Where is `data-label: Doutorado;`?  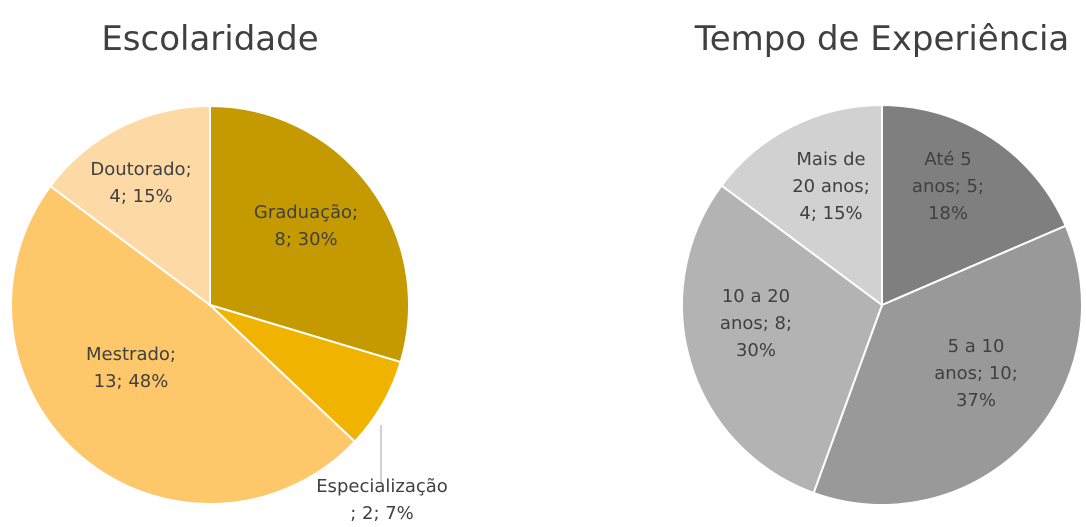 data-label: Doutorado; is located at coordinates (140, 169).